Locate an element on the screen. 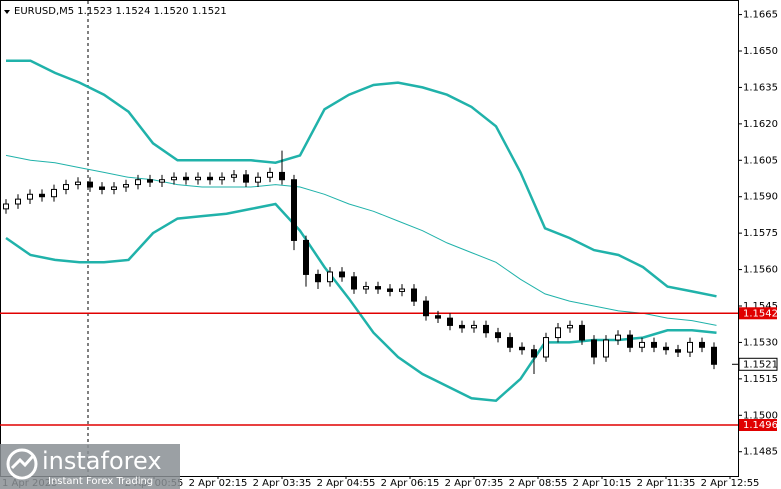 This screenshot has width=781, height=489. header: EURUSD,M5 1.1523 1.1524 1.1520 1.1521 is located at coordinates (120, 11).